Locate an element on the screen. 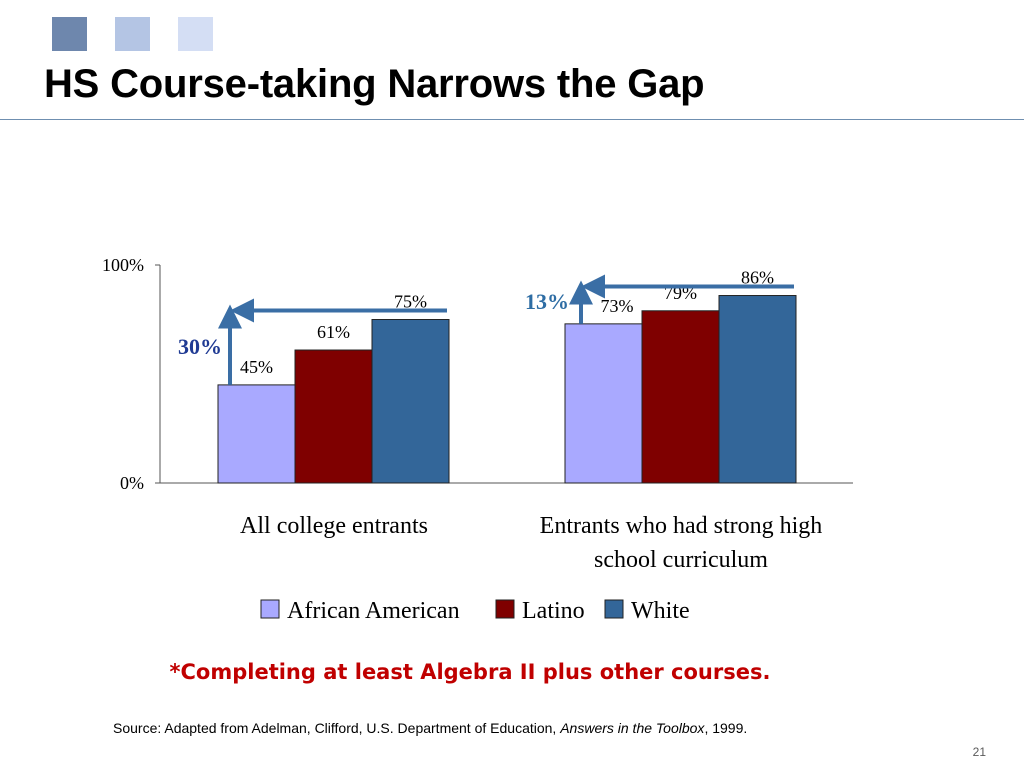 The width and height of the screenshot is (1024, 768). data-label: 73% is located at coordinates (617, 306).